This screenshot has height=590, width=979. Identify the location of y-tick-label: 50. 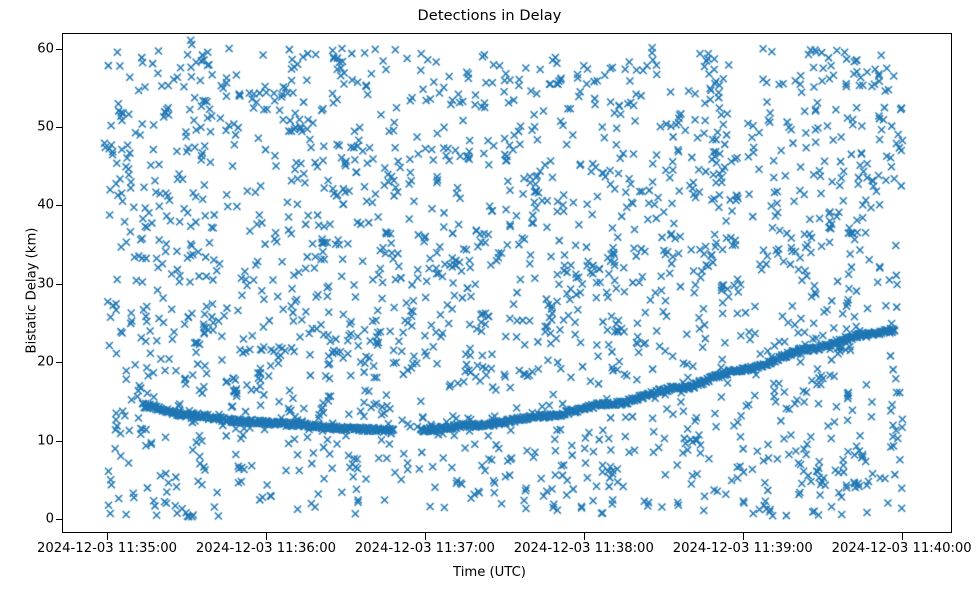
(45, 127).